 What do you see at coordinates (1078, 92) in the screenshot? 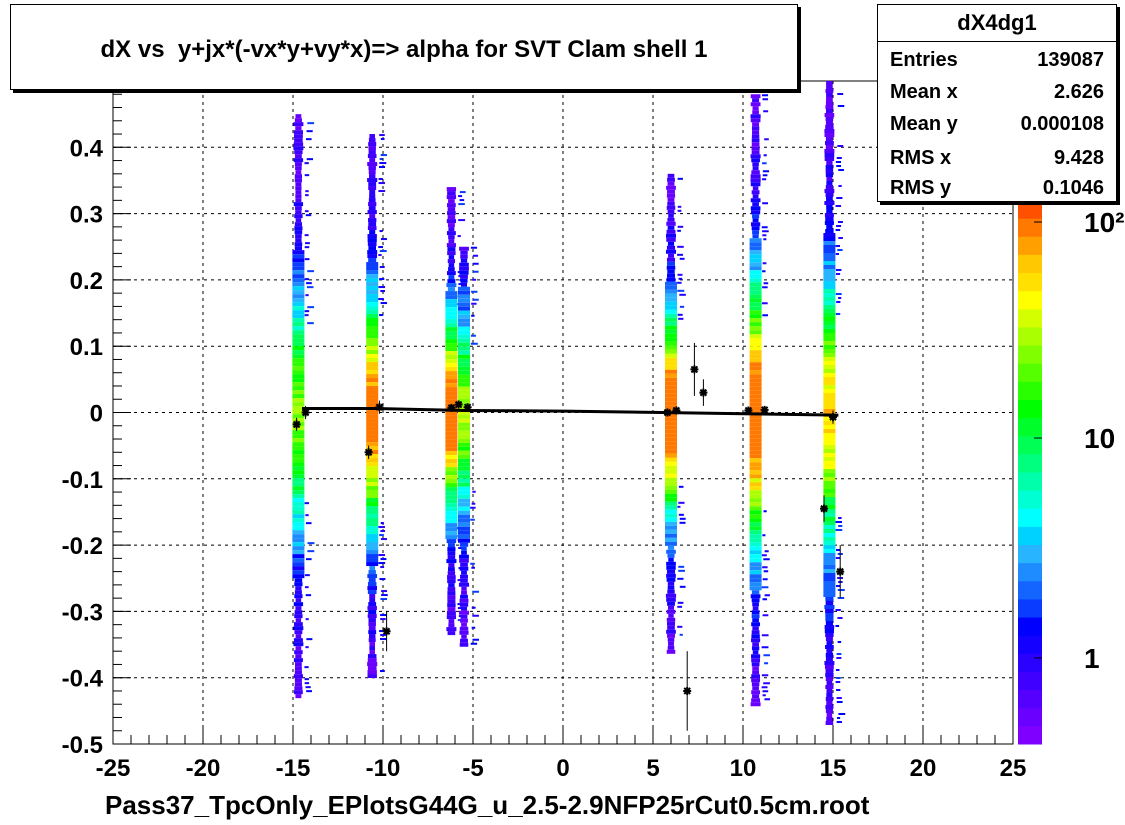
I see `stat-value: 2.626` at bounding box center [1078, 92].